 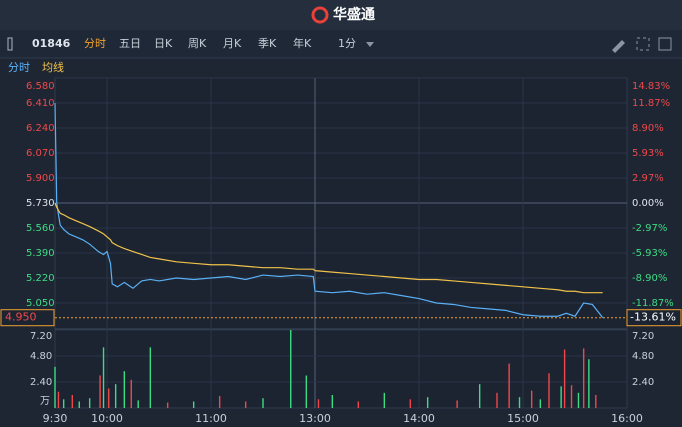 I want to click on x-tick-label: 13:00, so click(x=315, y=418).